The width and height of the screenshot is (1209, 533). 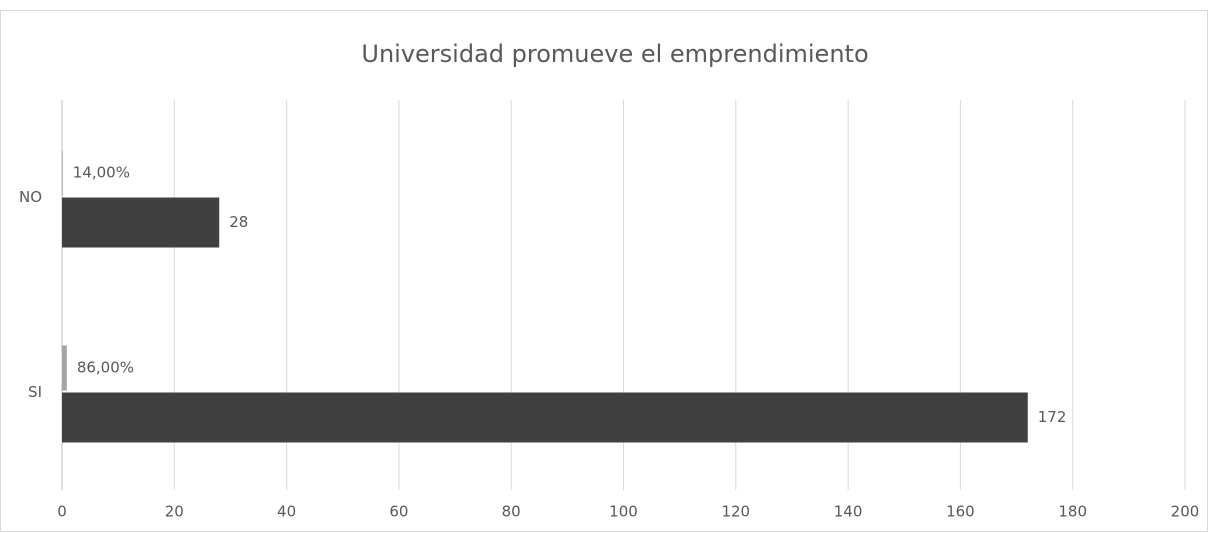 What do you see at coordinates (1072, 512) in the screenshot?
I see `x-tick-label: 180` at bounding box center [1072, 512].